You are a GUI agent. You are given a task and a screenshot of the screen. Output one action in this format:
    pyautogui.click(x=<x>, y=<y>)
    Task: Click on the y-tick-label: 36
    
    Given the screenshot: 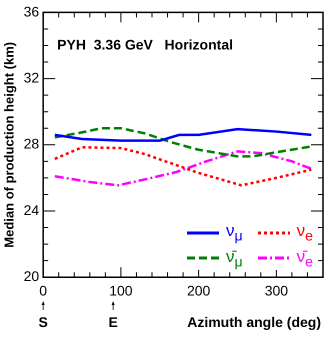 What is the action you would take?
    pyautogui.click(x=32, y=11)
    